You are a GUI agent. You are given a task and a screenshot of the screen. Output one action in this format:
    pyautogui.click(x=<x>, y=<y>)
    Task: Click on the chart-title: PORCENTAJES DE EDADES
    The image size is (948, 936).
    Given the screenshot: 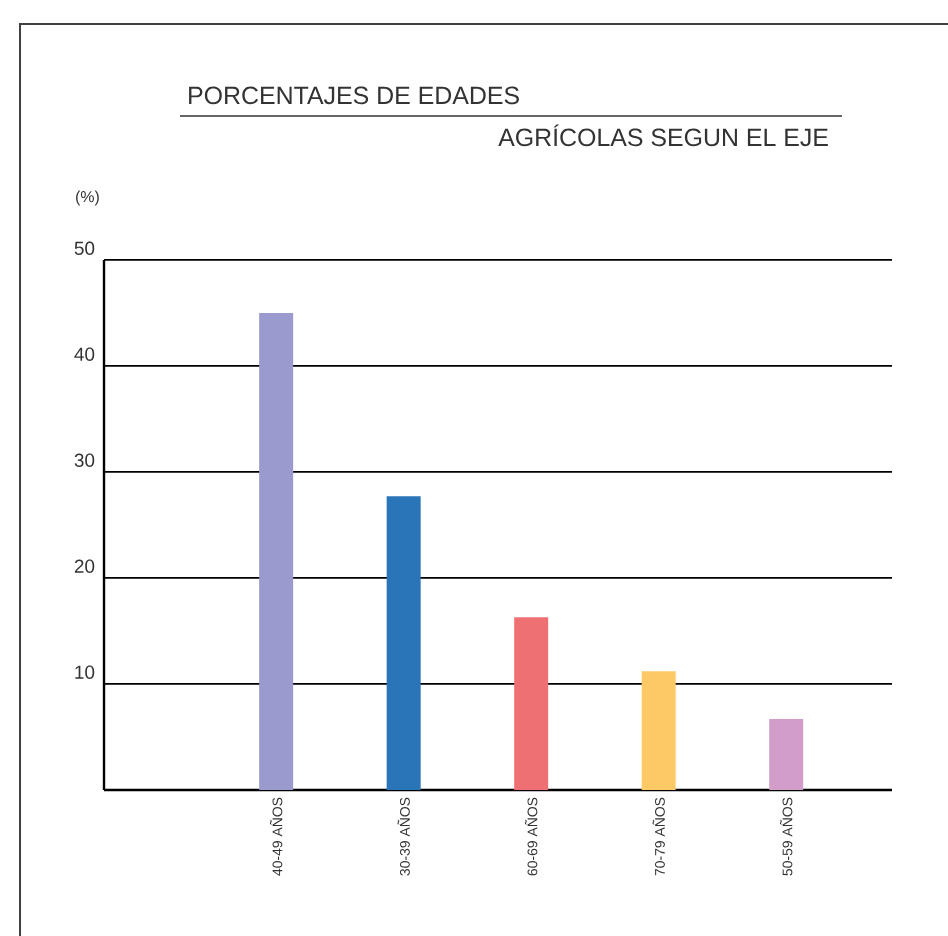 What is the action you would take?
    pyautogui.click(x=354, y=95)
    